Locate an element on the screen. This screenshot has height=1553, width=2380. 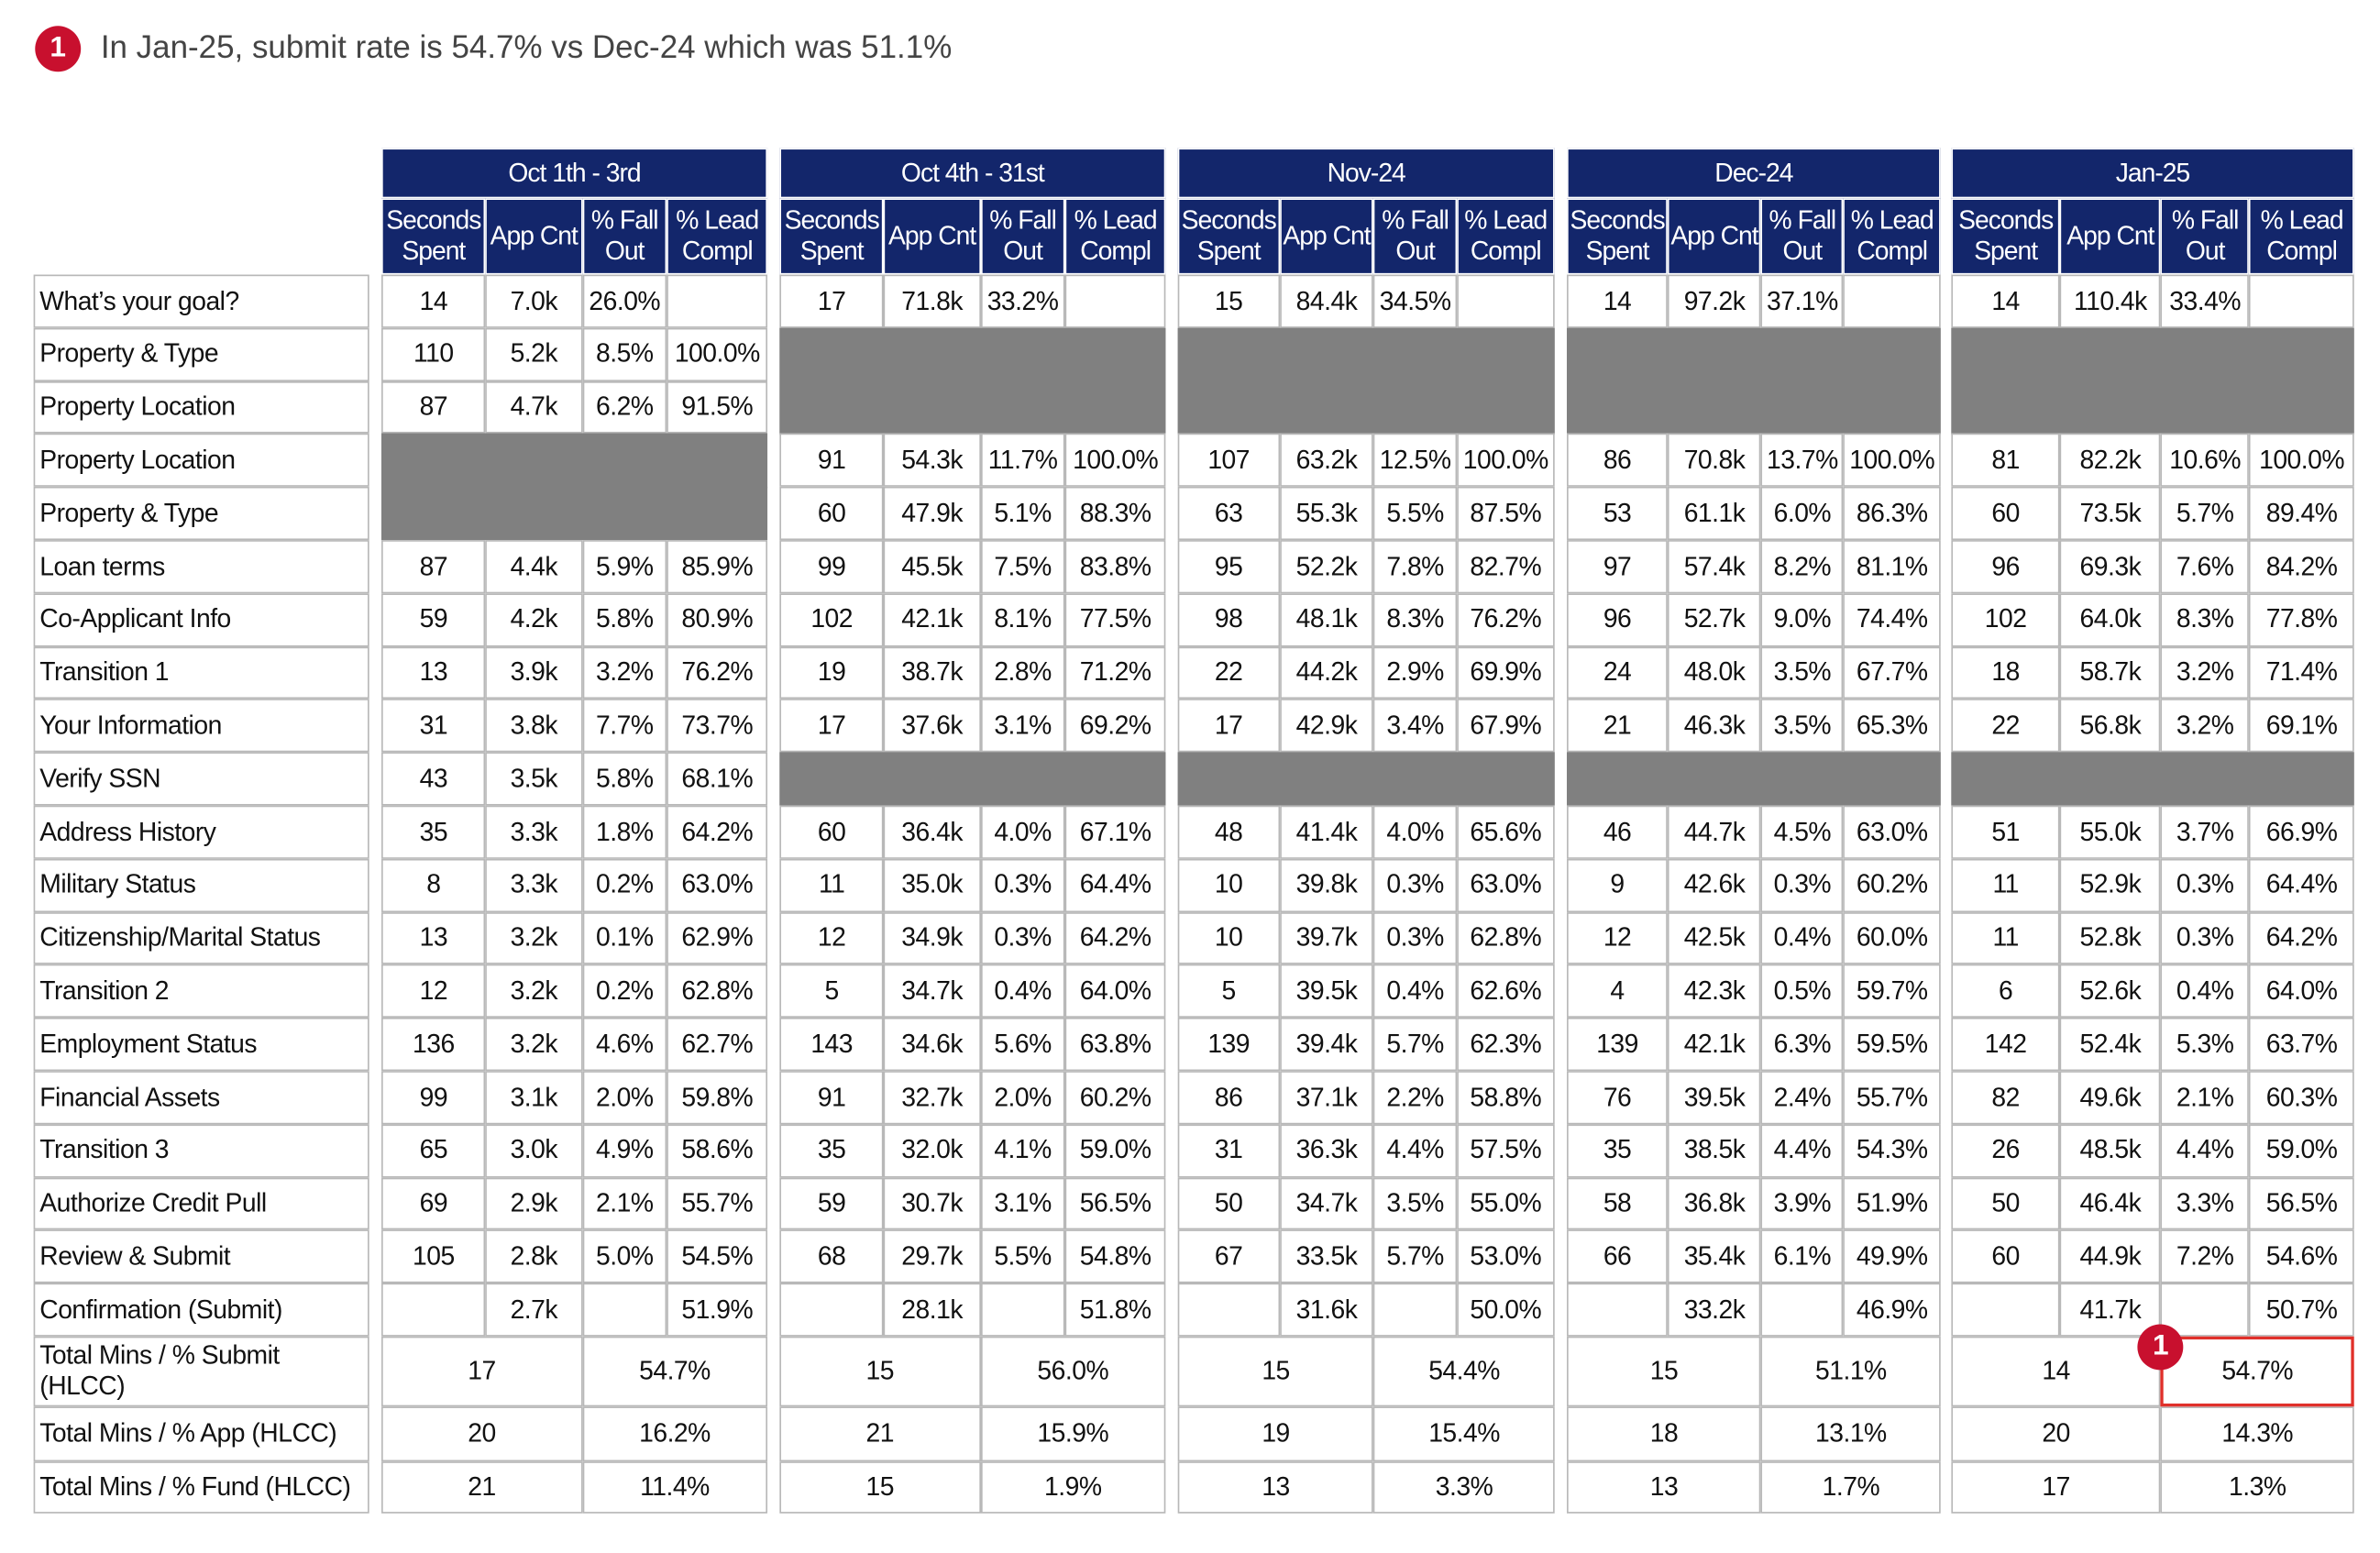
table-cell: 44.7k is located at coordinates (1715, 832).